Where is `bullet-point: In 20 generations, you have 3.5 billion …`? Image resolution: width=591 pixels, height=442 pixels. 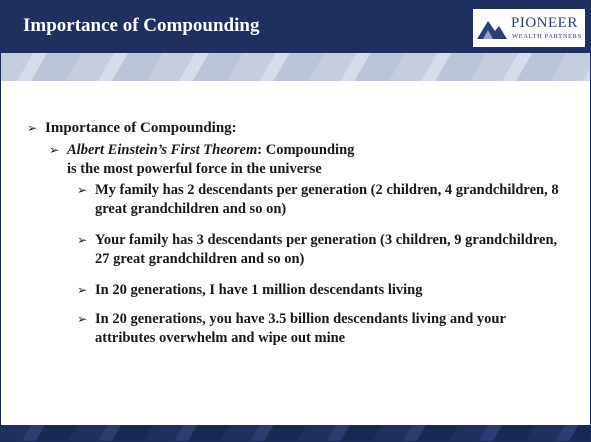
bullet-point: In 20 generations, you have 3.5 billion … is located at coordinates (321, 329).